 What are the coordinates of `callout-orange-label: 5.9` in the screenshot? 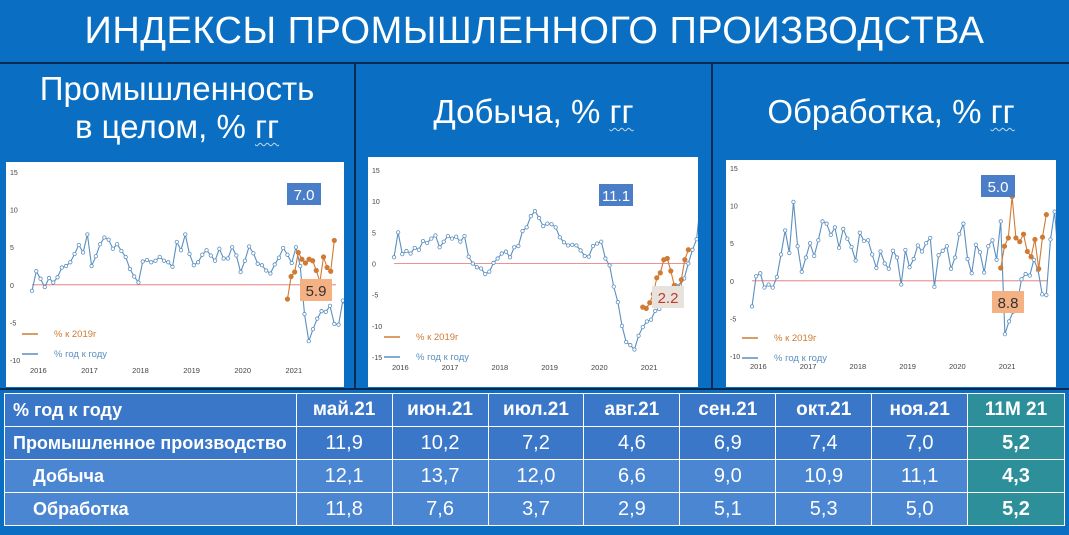 It's located at (316, 291).